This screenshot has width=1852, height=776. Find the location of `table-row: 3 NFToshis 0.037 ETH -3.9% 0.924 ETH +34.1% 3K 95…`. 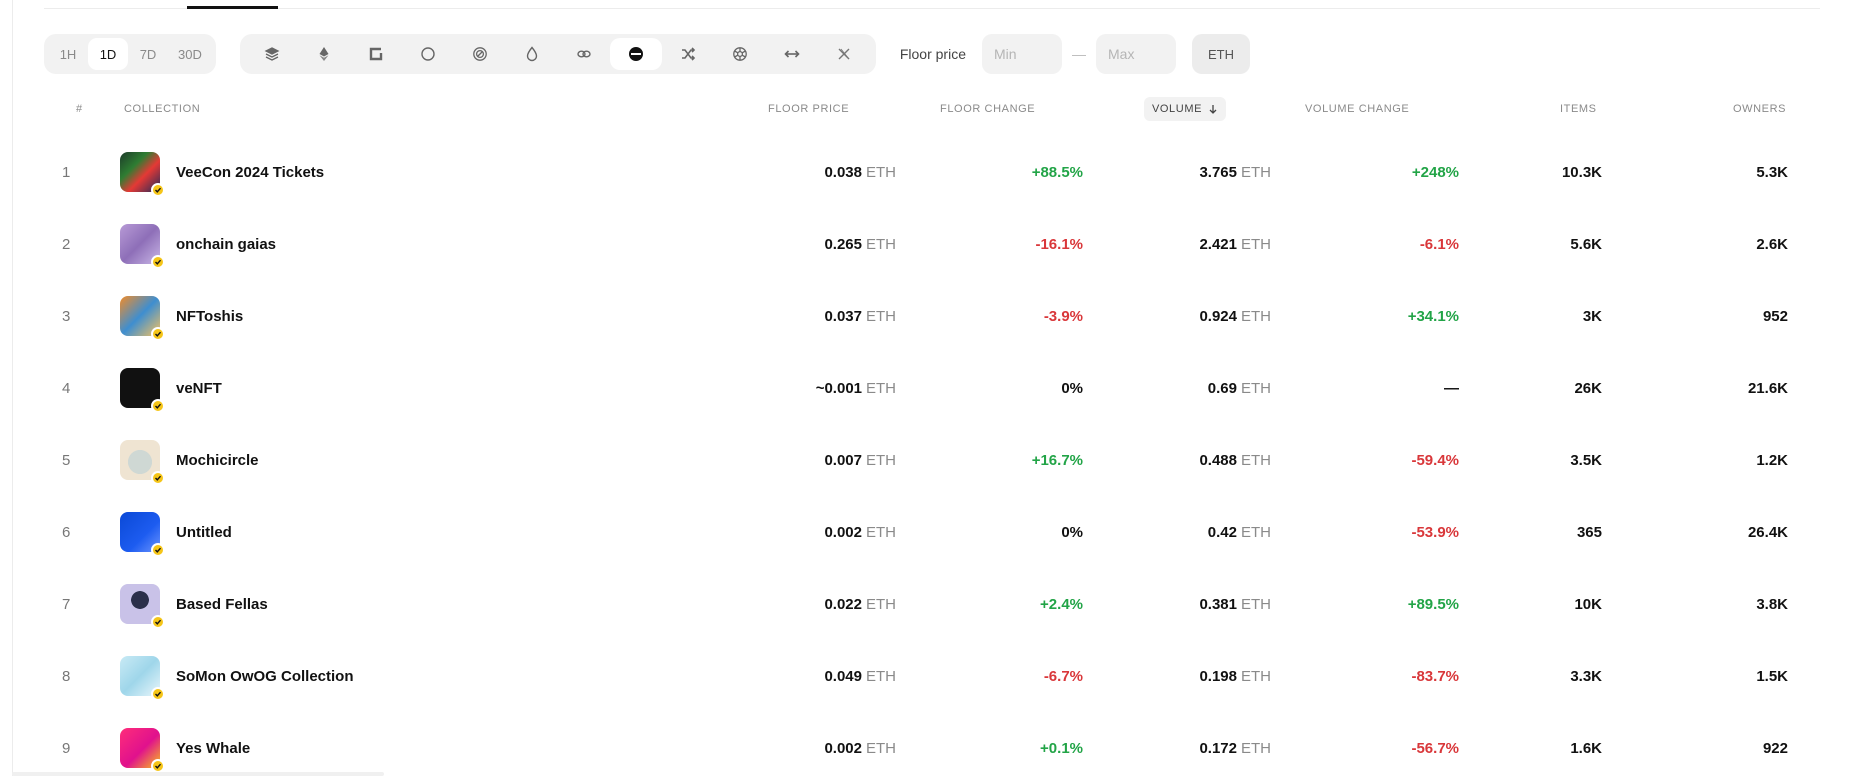

table-row: 3 NFToshis 0.037 ETH -3.9% 0.924 ETH +34.1% 3K 95… is located at coordinates (932, 316).